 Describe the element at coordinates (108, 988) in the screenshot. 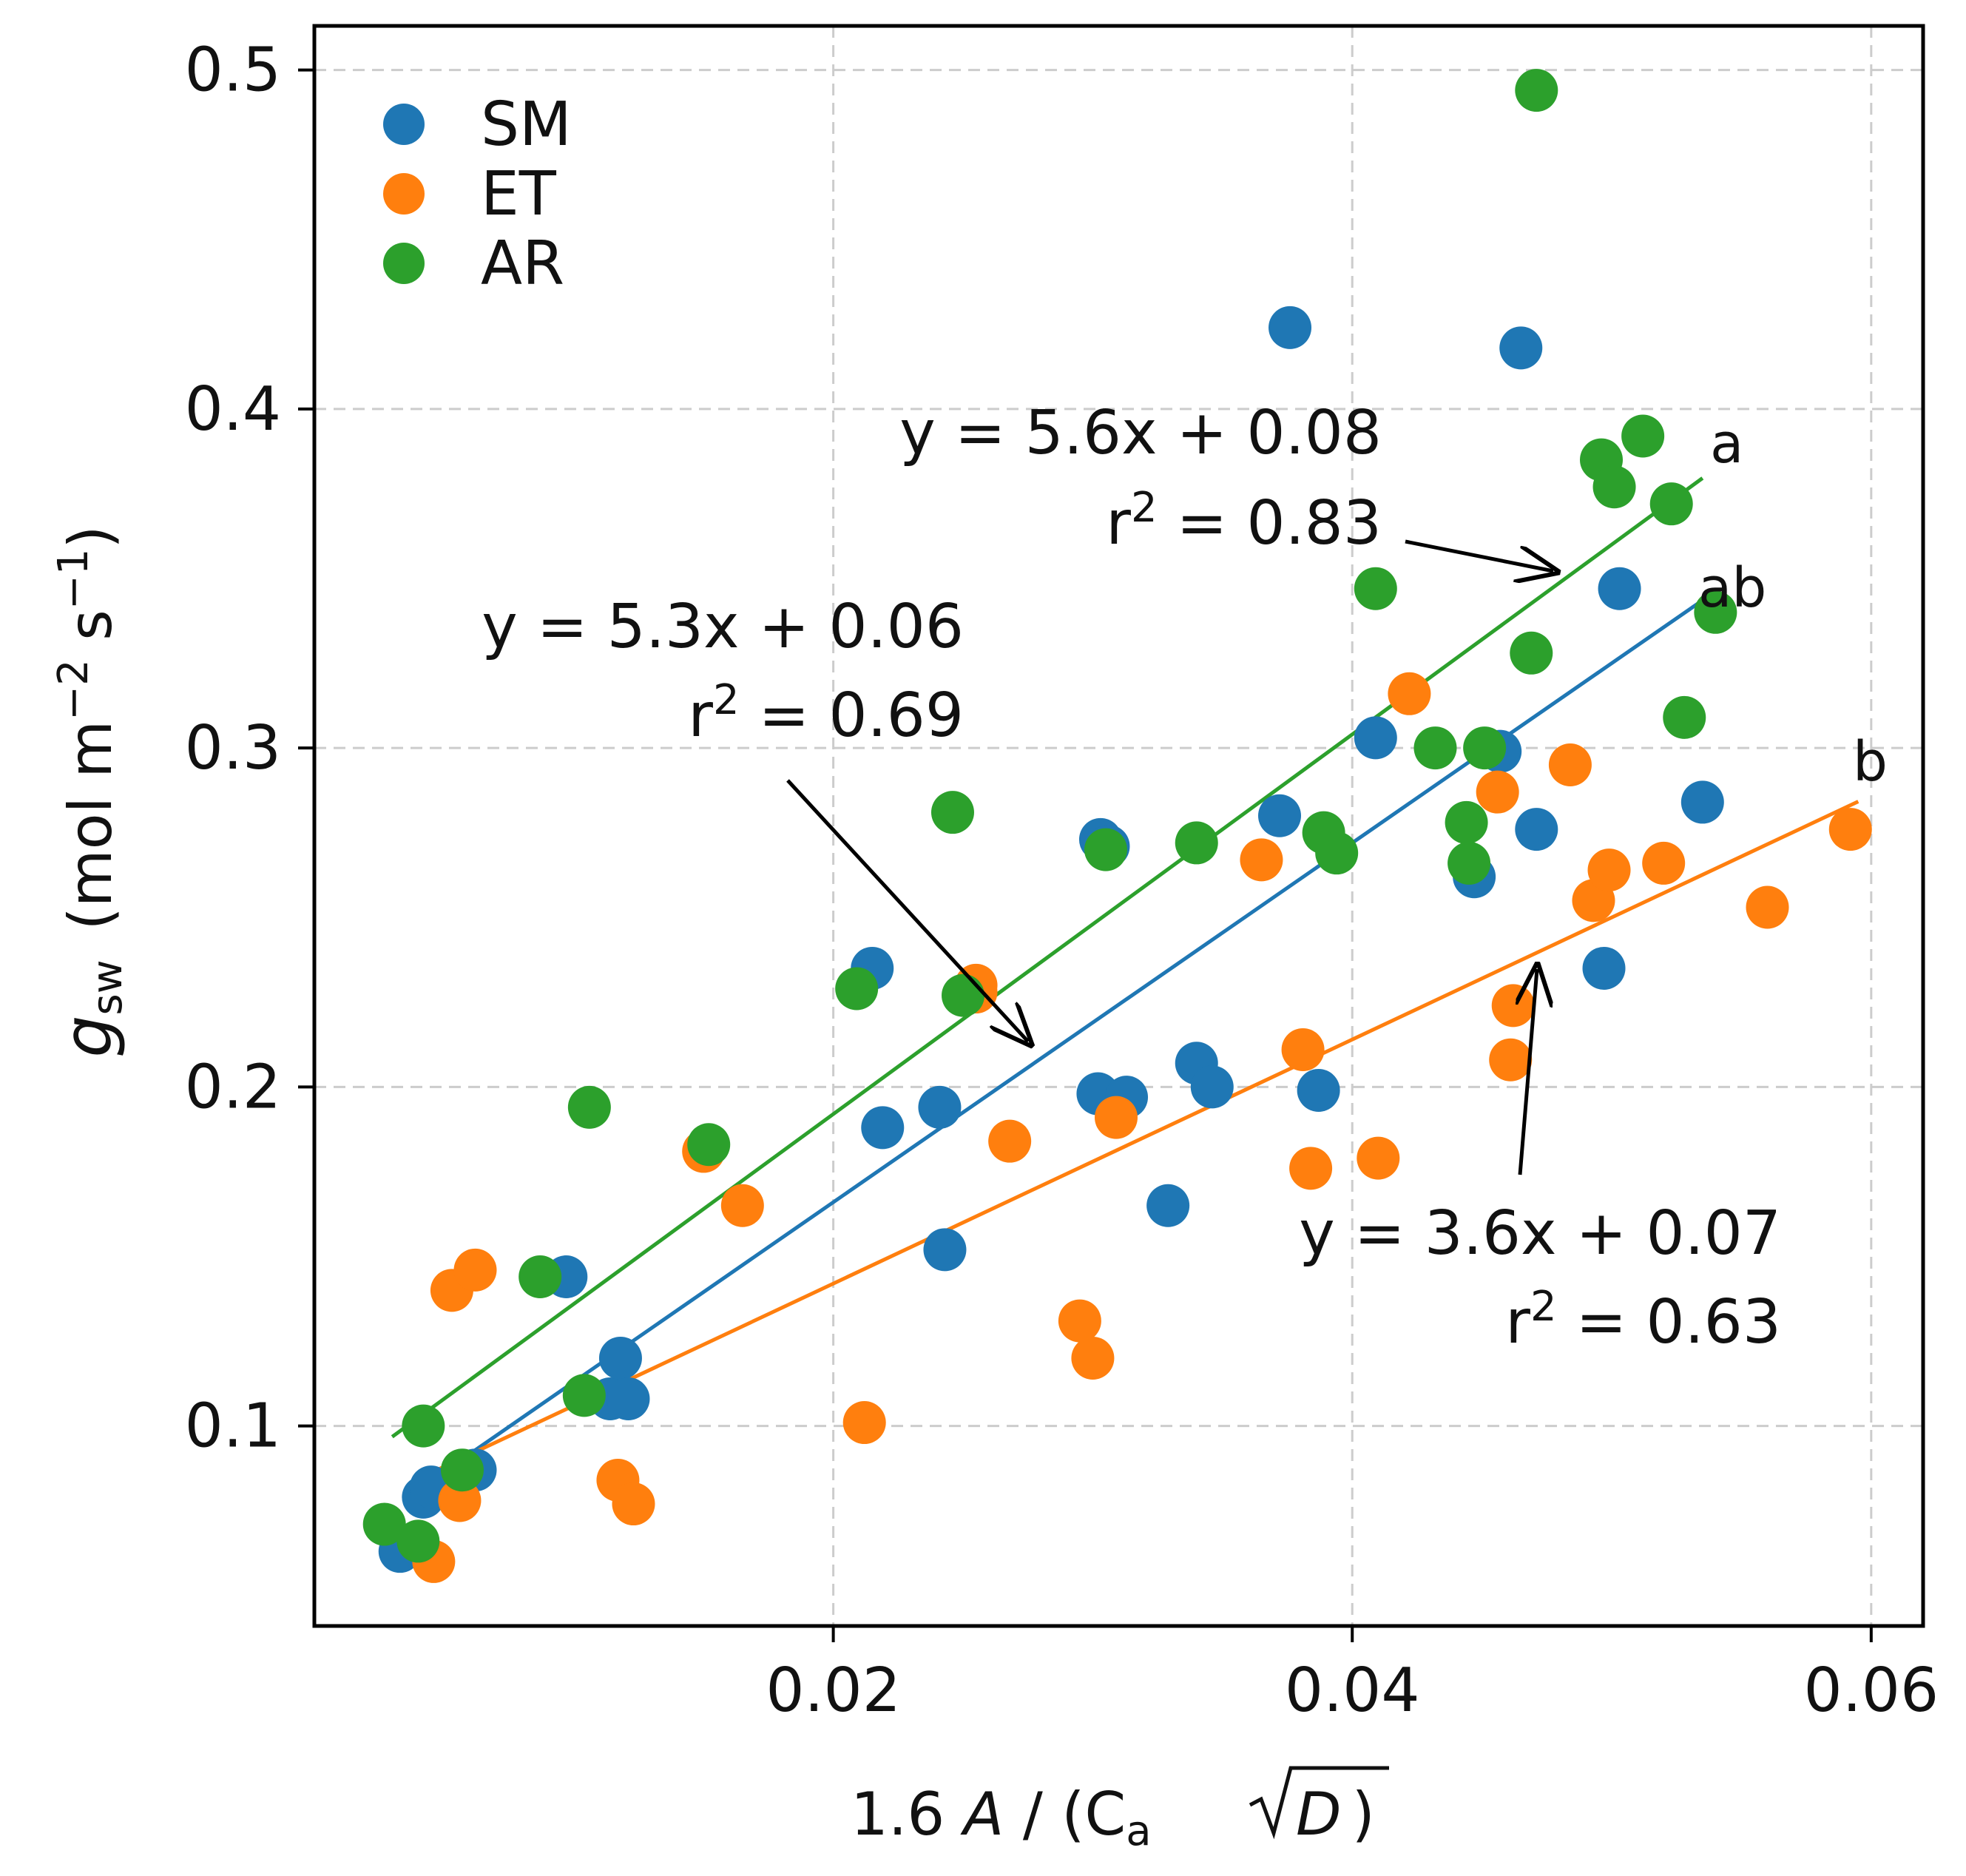

I see `y-label-sub: sw` at that location.